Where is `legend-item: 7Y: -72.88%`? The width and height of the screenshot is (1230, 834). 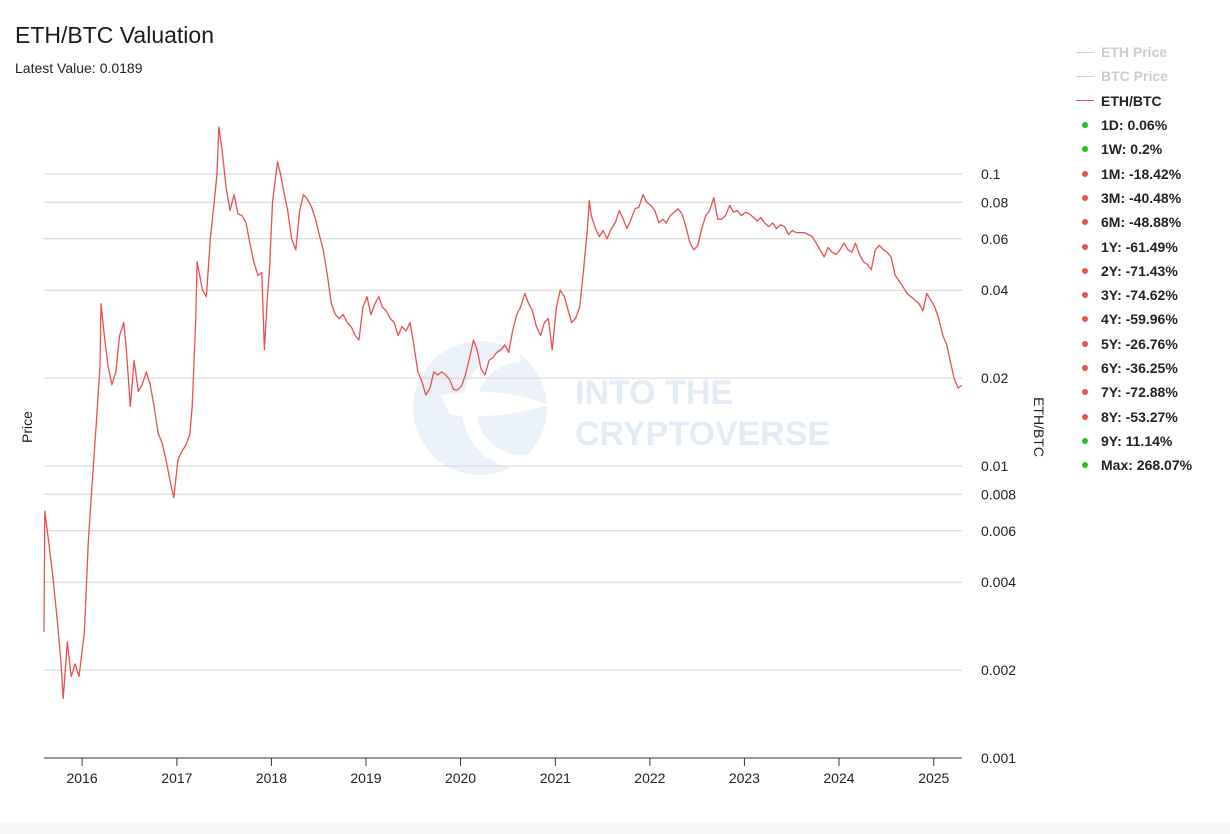
legend-item: 7Y: -72.88% is located at coordinates (1134, 392).